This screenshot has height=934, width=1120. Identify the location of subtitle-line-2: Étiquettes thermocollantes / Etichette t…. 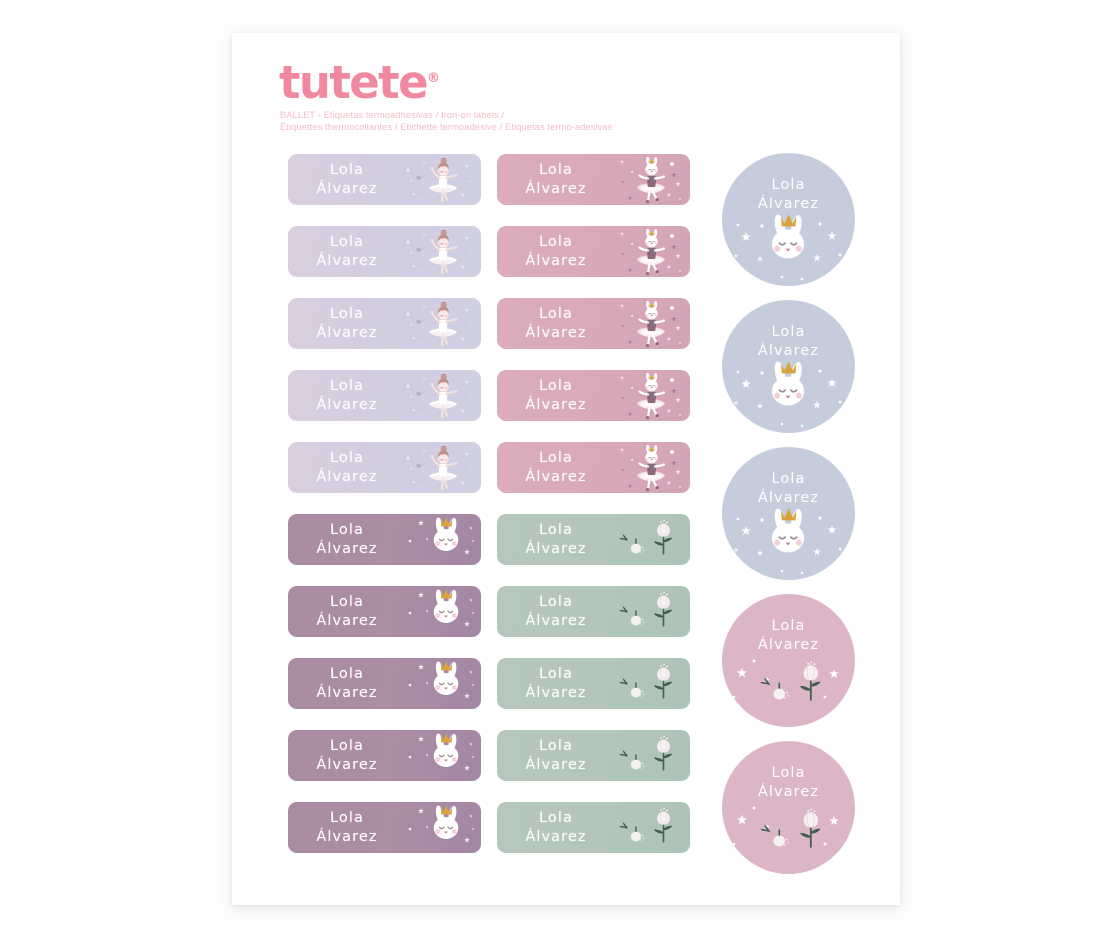
(446, 126).